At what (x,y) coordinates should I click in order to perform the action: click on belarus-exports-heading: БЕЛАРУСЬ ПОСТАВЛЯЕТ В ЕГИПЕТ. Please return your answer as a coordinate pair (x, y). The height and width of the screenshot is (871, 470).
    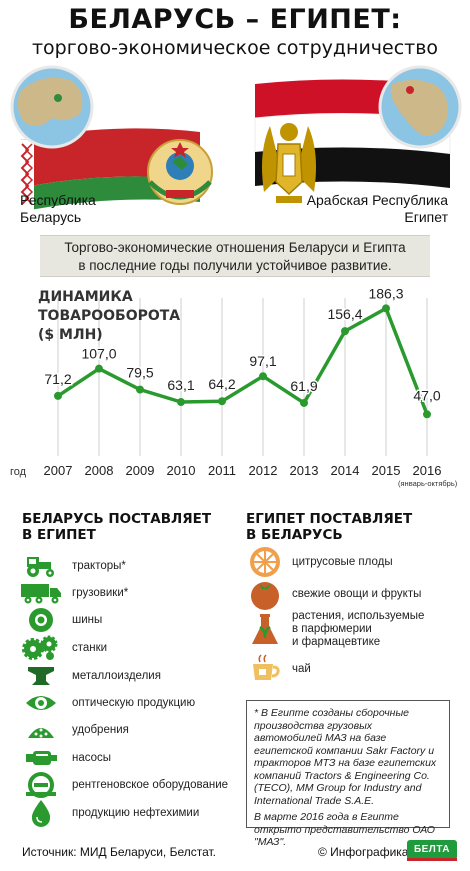
    Looking at the image, I should click on (116, 527).